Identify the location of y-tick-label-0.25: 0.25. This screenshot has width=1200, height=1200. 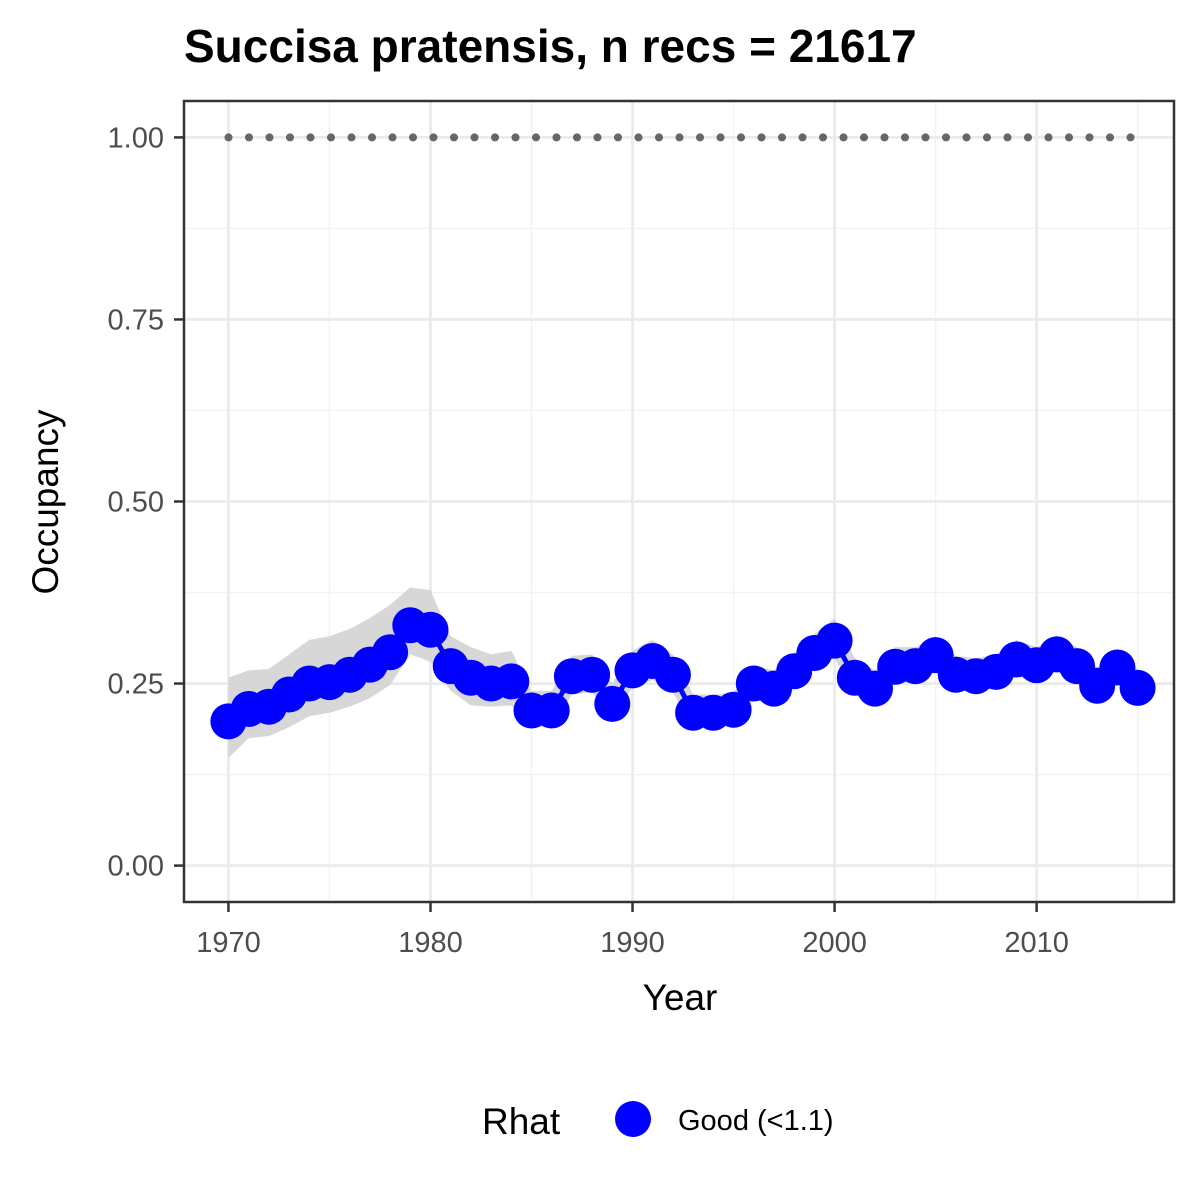
(136, 685).